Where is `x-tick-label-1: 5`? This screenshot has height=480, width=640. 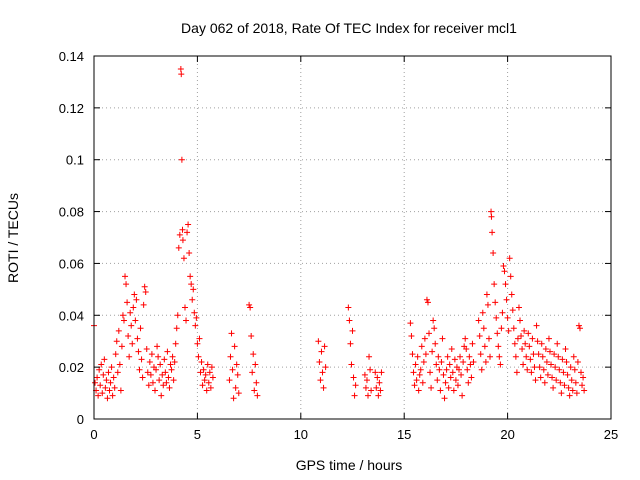 x-tick-label-1: 5 is located at coordinates (197, 434).